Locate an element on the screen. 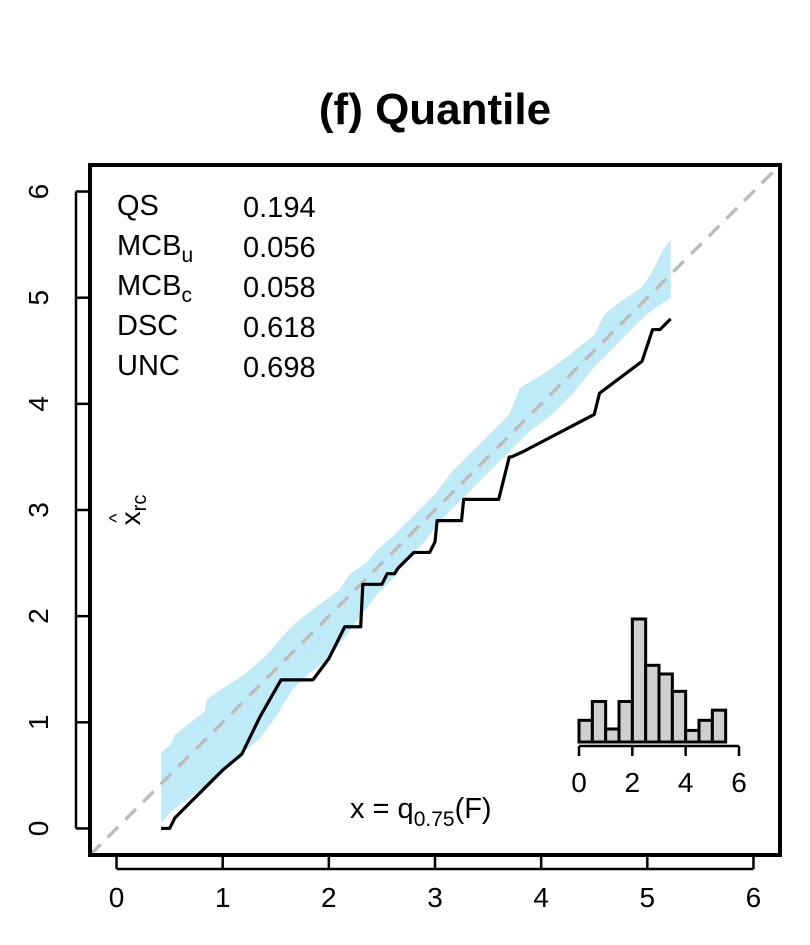 This screenshot has height=945, width=810. x-tick-label-2: 2 is located at coordinates (329, 897).